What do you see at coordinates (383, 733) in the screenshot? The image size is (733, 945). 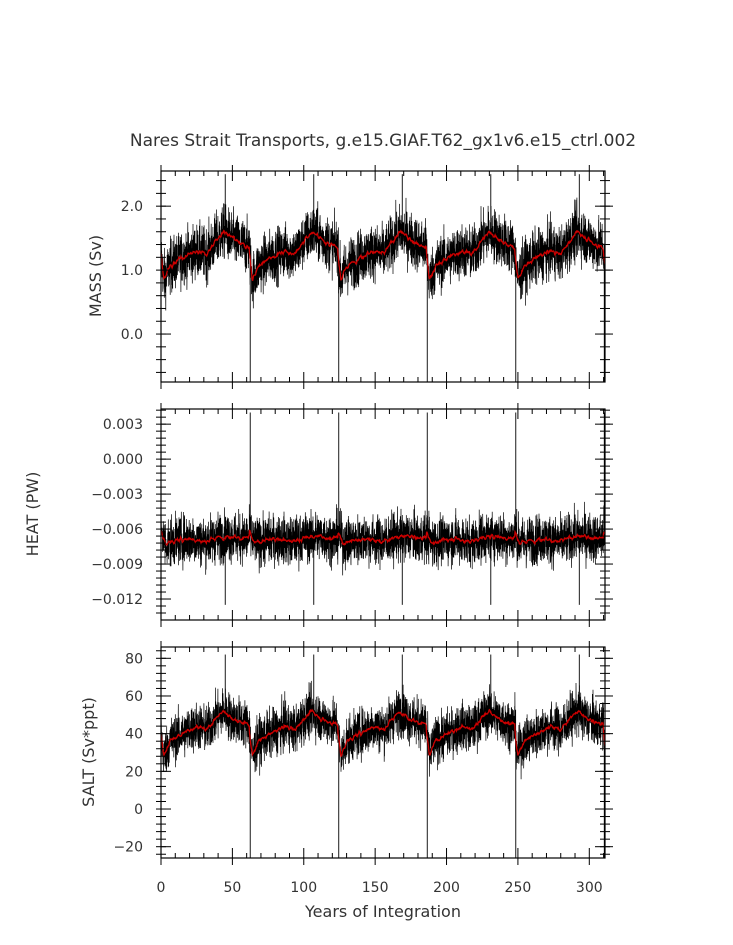 I see `salt-smoothed-series` at bounding box center [383, 733].